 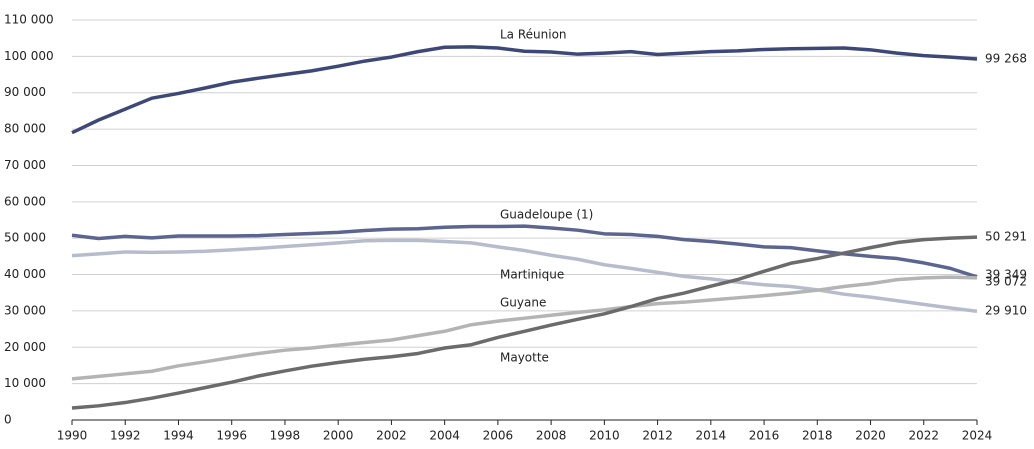 I want to click on x-tick-label: 1990, so click(x=72, y=436).